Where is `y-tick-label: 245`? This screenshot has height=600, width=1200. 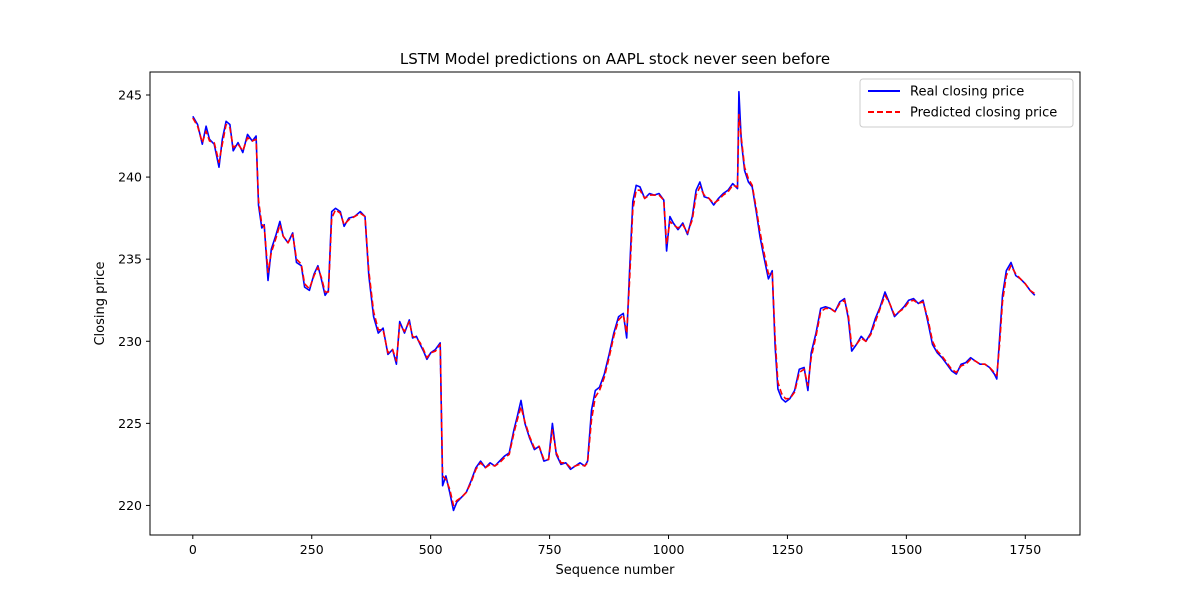
y-tick-label: 245 is located at coordinates (130, 94).